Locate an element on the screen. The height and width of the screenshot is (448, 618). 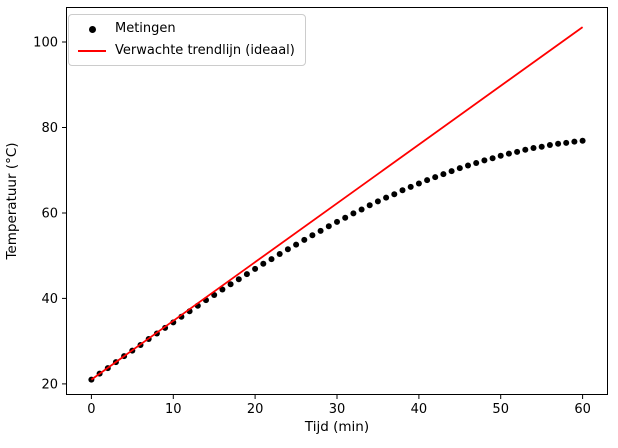
x-axis-label: Tijd (min) is located at coordinates (336, 427).